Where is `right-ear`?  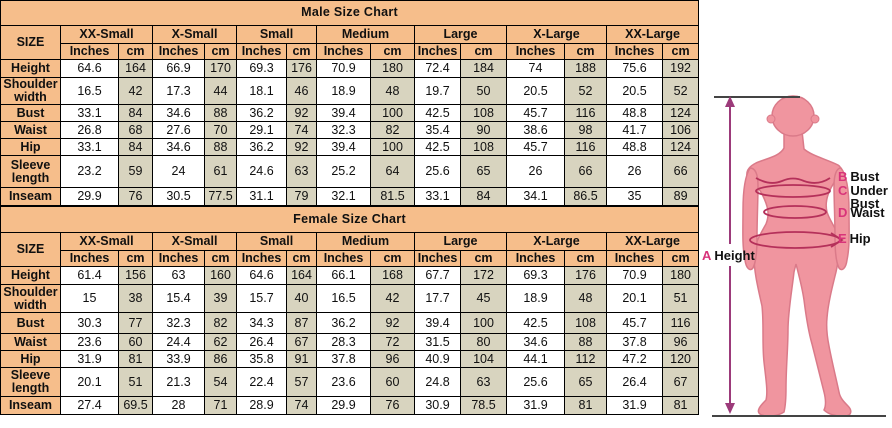 right-ear is located at coordinates (815, 119).